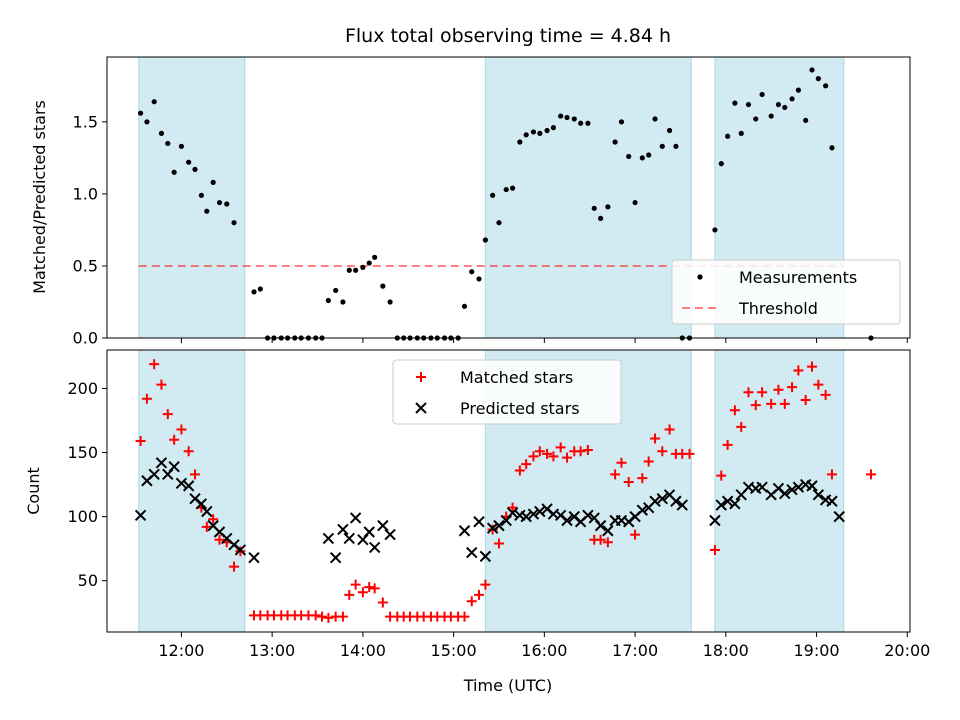 This screenshot has height=720, width=960. I want to click on chart-title: Flux total observing time = 4.84 h, so click(508, 36).